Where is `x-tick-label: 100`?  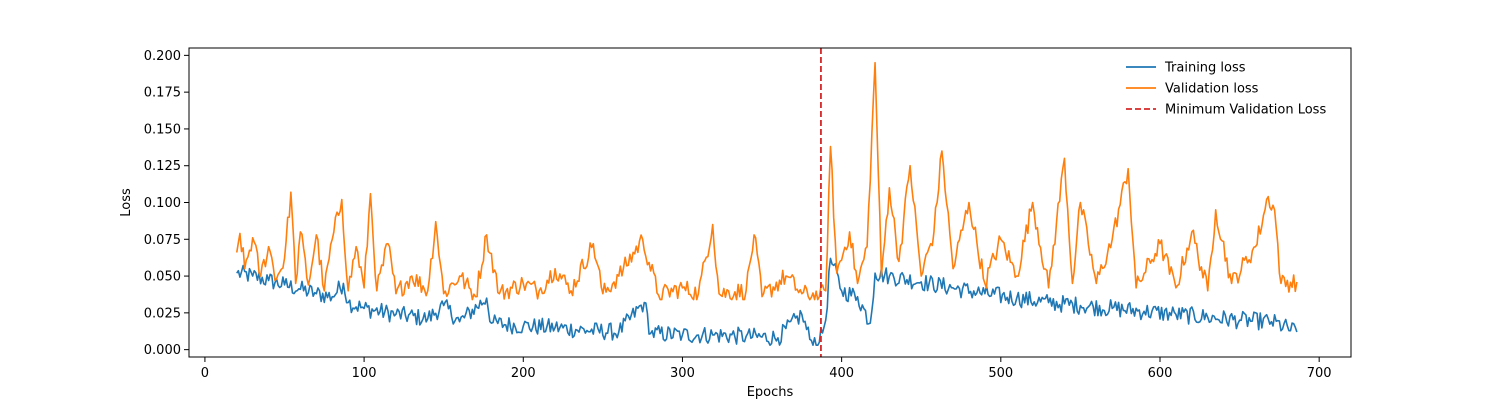 x-tick-label: 100 is located at coordinates (364, 373).